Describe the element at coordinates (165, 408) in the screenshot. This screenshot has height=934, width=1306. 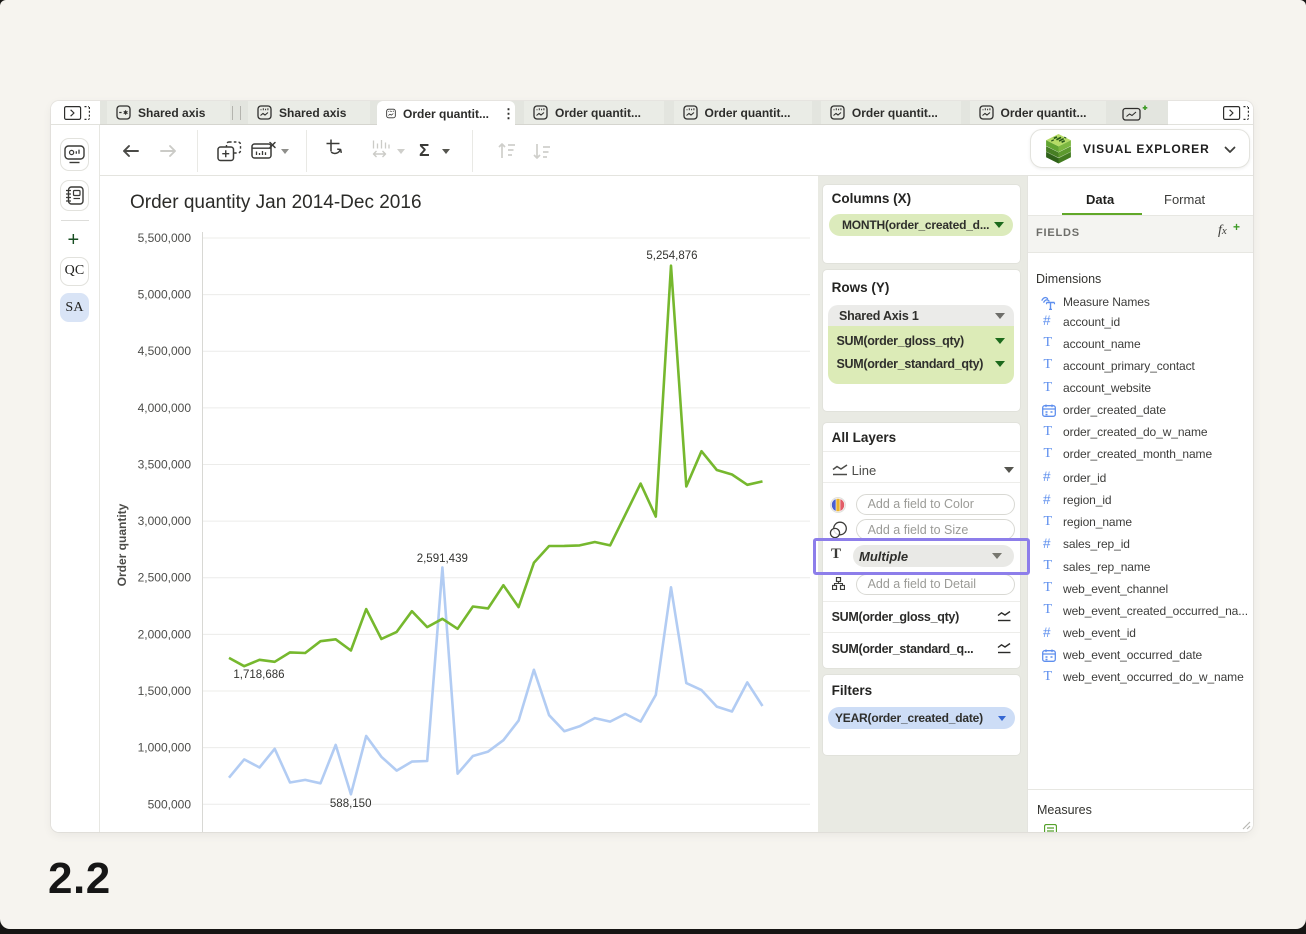
I see `svg-text: 4,000,000` at that location.